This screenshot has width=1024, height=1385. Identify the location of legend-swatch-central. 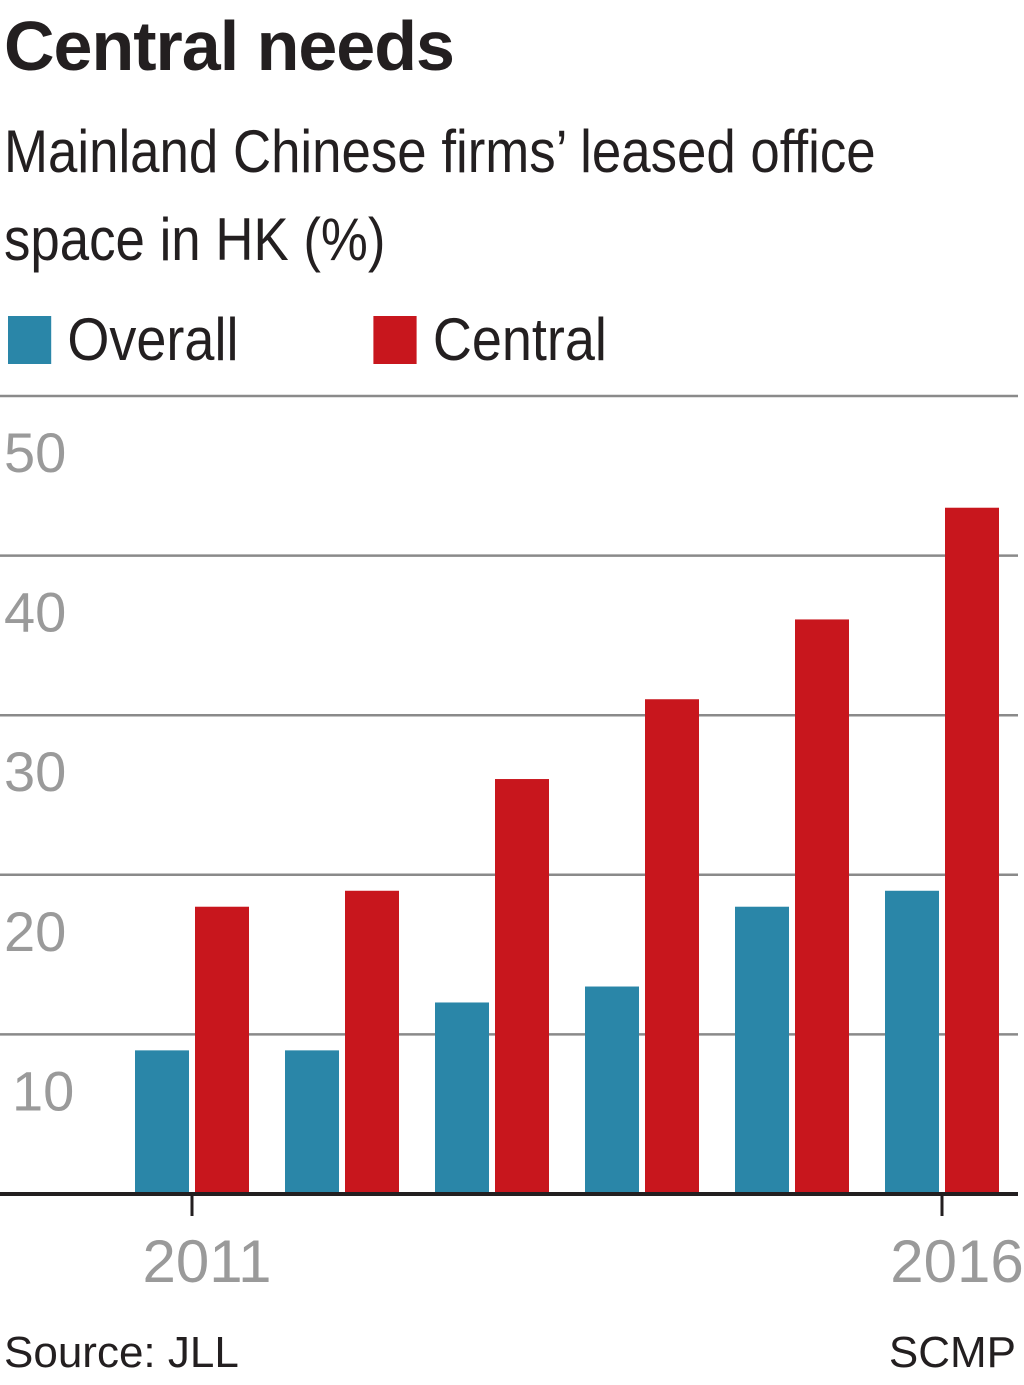
(395, 339).